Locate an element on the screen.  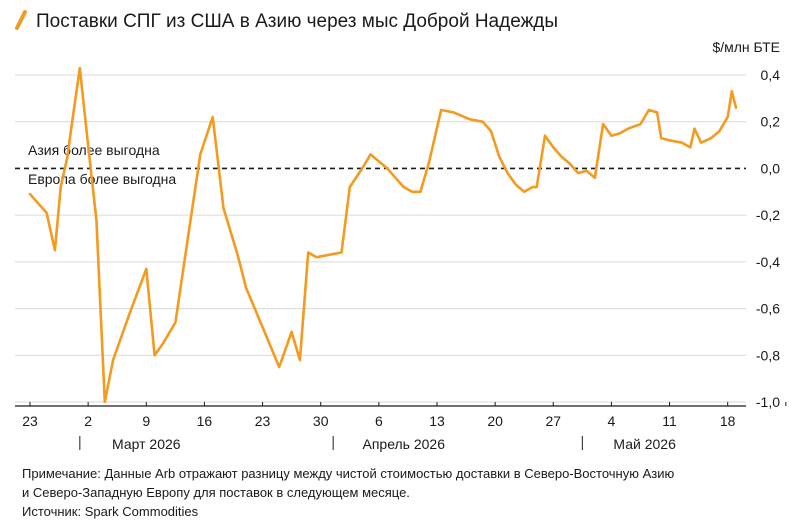
x-tick-label: 27 is located at coordinates (553, 421).